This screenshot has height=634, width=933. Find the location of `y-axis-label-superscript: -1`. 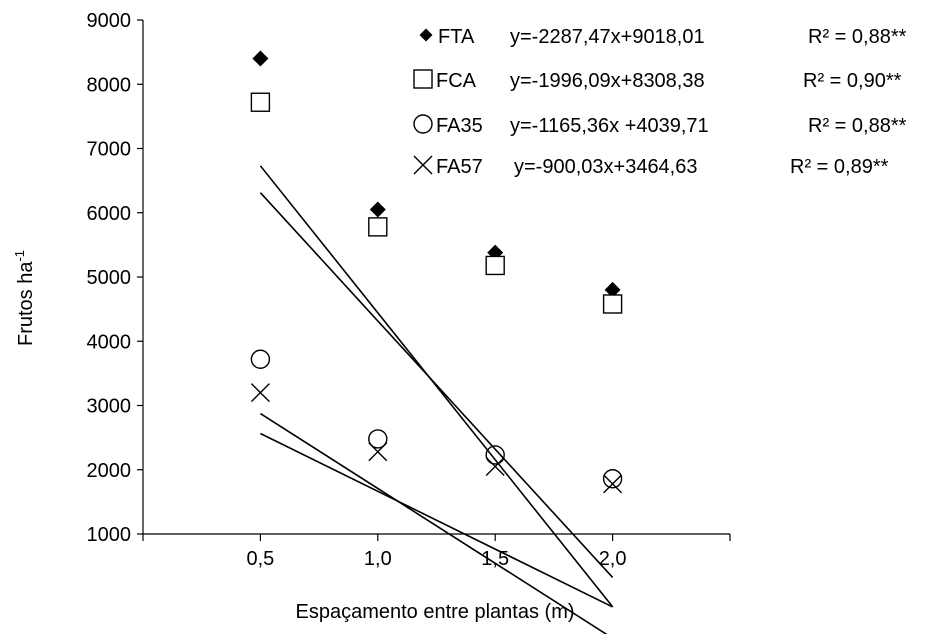

y-axis-label-superscript: -1 is located at coordinates (19, 256).